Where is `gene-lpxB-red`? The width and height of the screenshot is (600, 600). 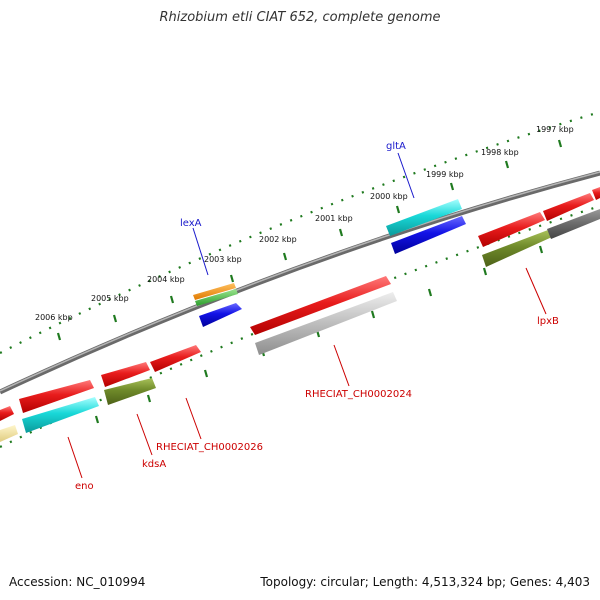 gene-lpxB-red is located at coordinates (511, 229).